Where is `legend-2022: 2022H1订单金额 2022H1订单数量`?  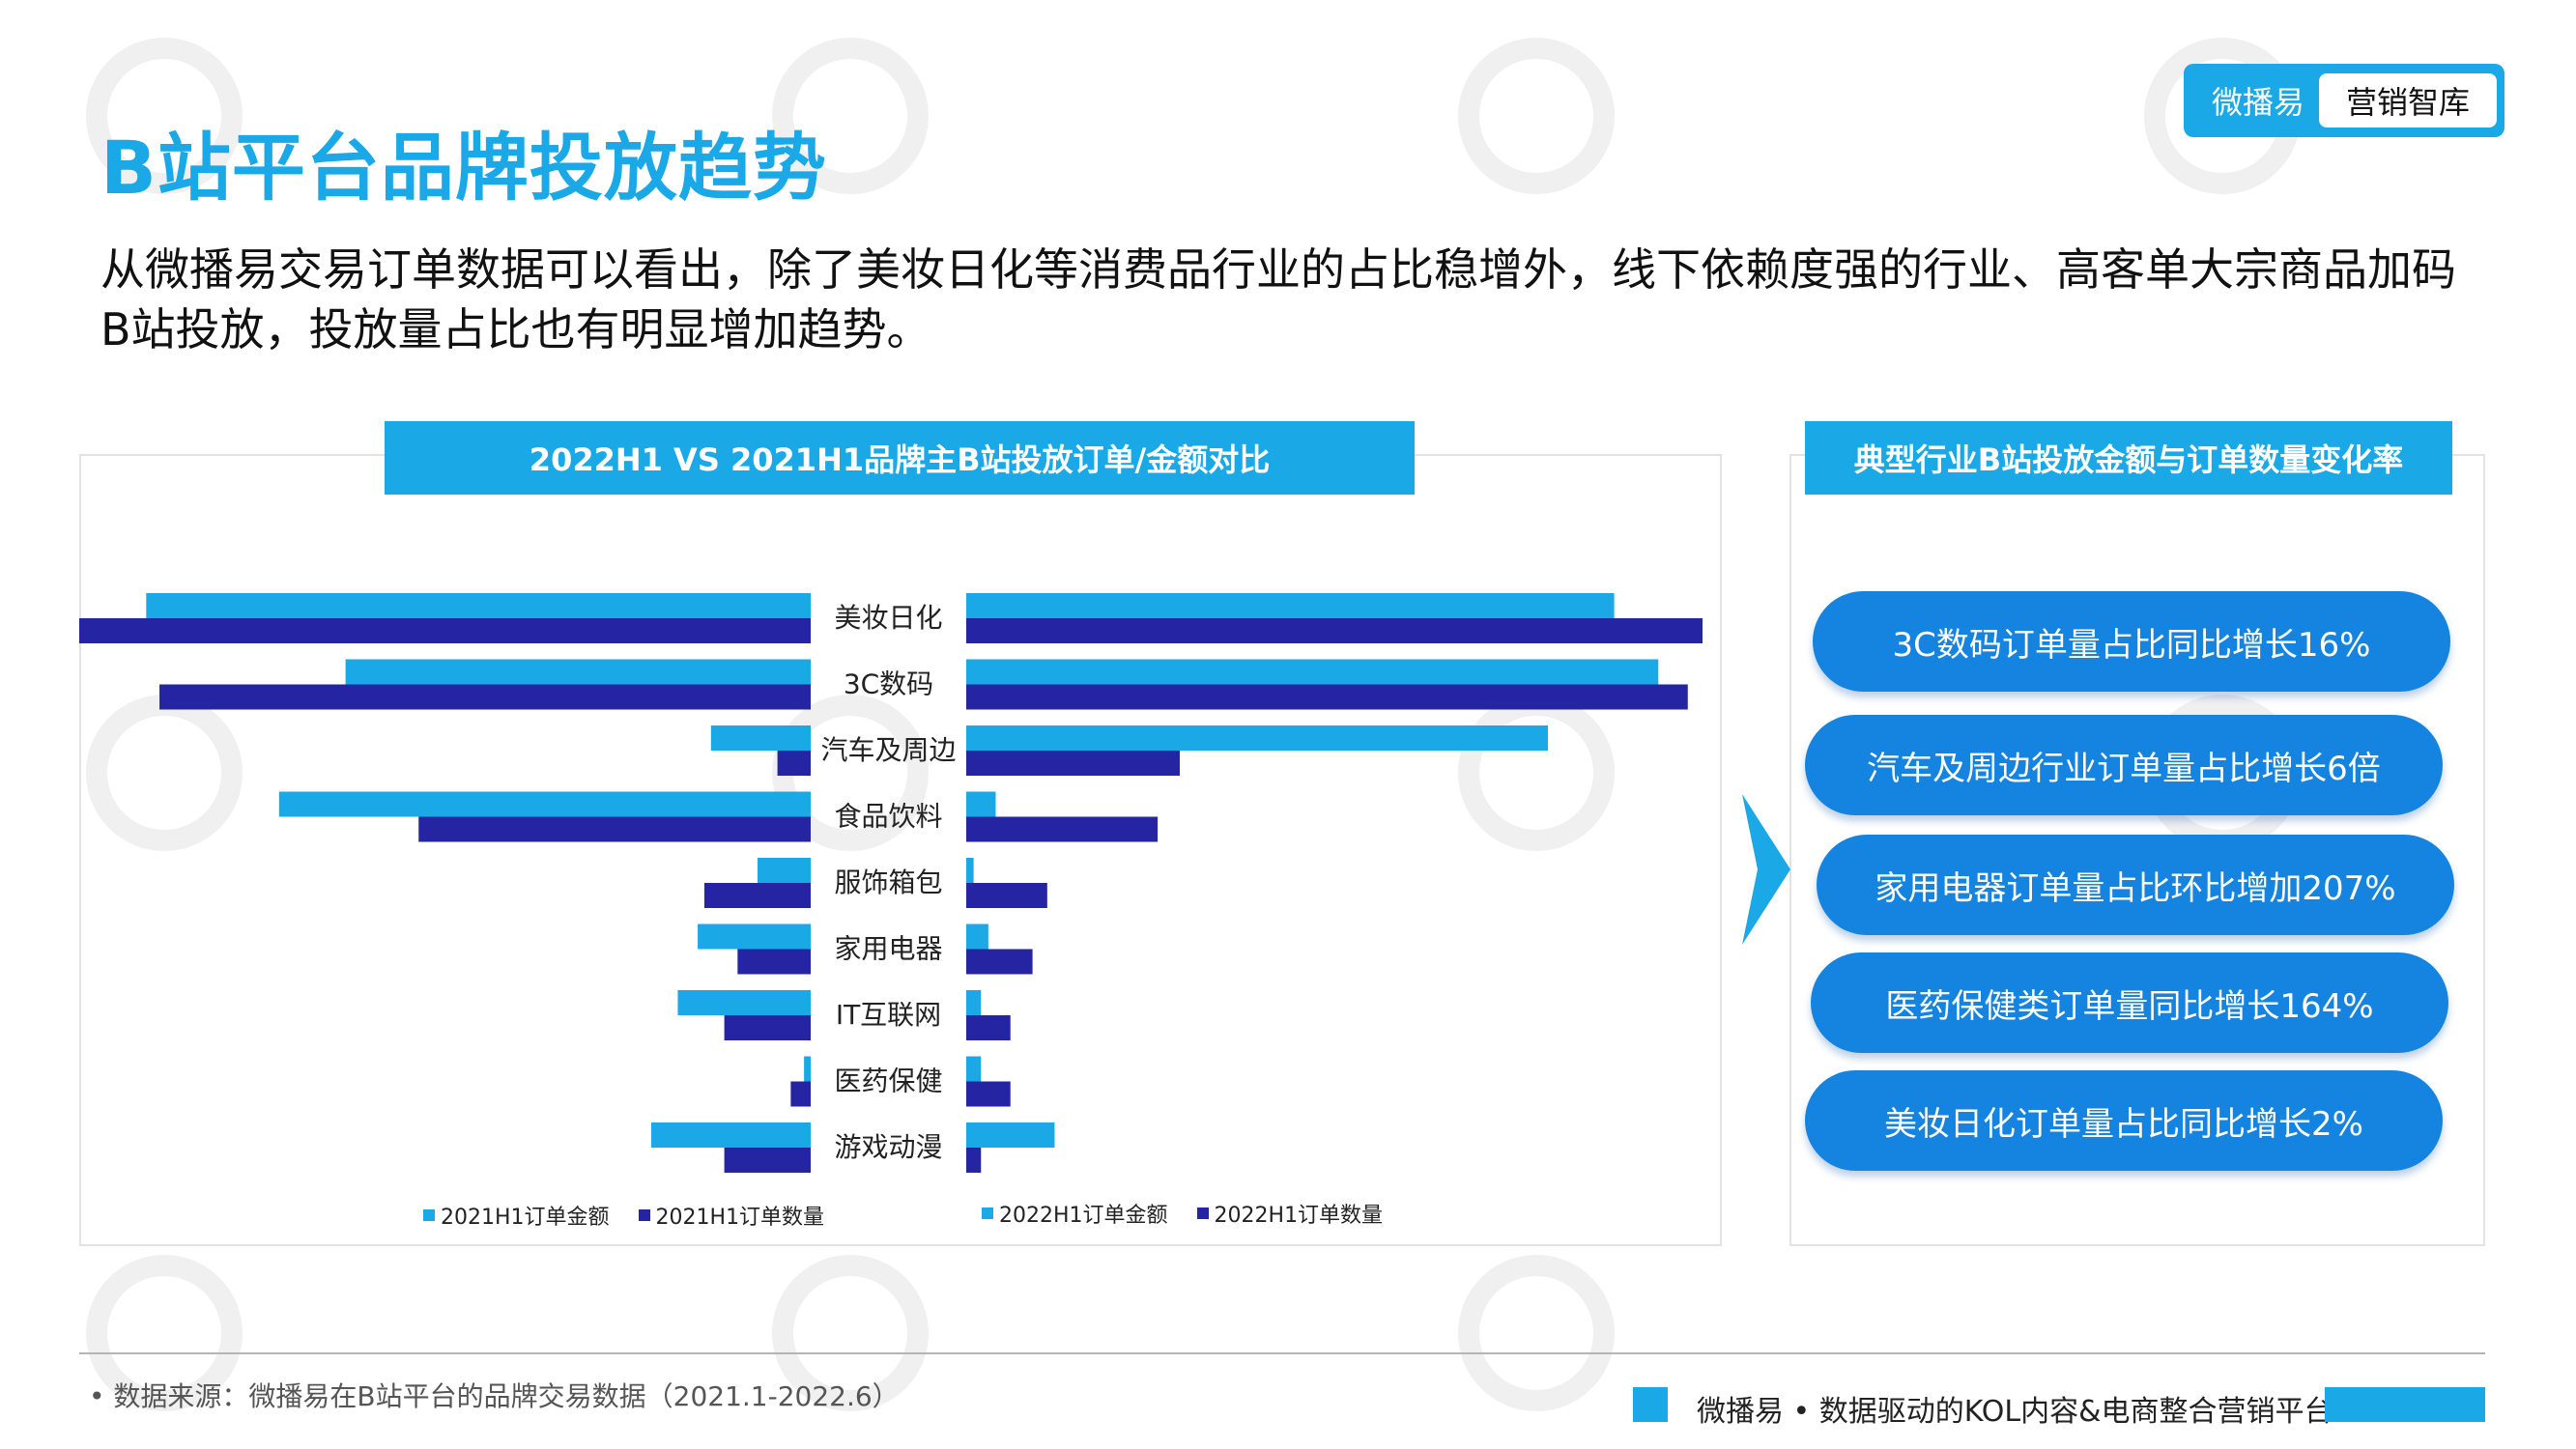
legend-2022: 2022H1订单金额 2022H1订单数量 is located at coordinates (1182, 1213).